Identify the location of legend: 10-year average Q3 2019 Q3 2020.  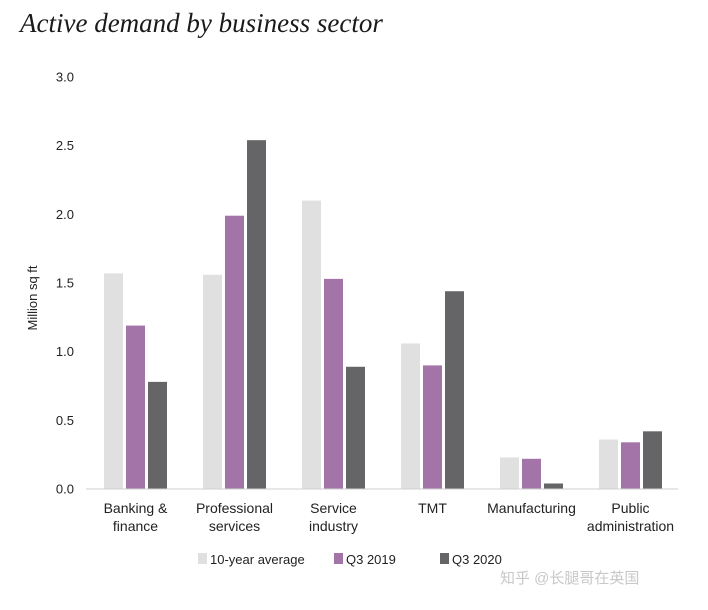
(350, 559).